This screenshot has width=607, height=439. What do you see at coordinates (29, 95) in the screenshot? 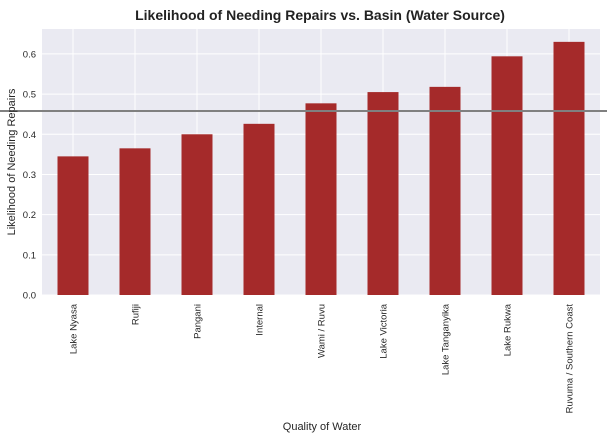
I see `y-tick-label: 0.5` at bounding box center [29, 95].